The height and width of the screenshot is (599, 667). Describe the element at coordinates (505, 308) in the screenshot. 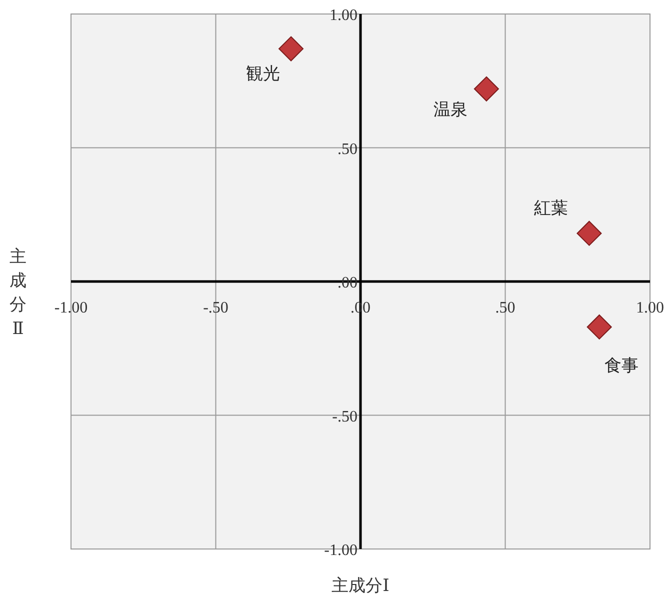

I see `x-tick-label: .50` at that location.